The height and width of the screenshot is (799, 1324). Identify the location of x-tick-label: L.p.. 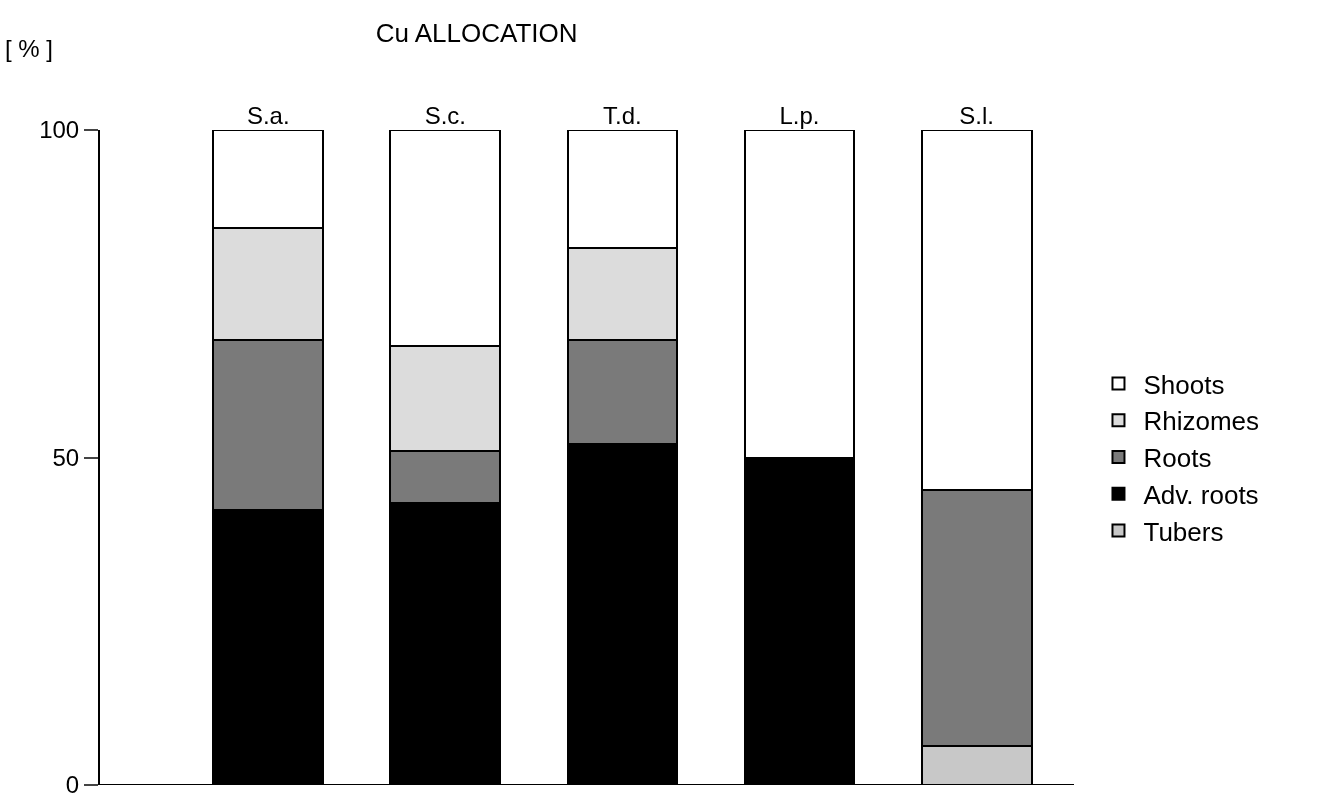
(799, 116).